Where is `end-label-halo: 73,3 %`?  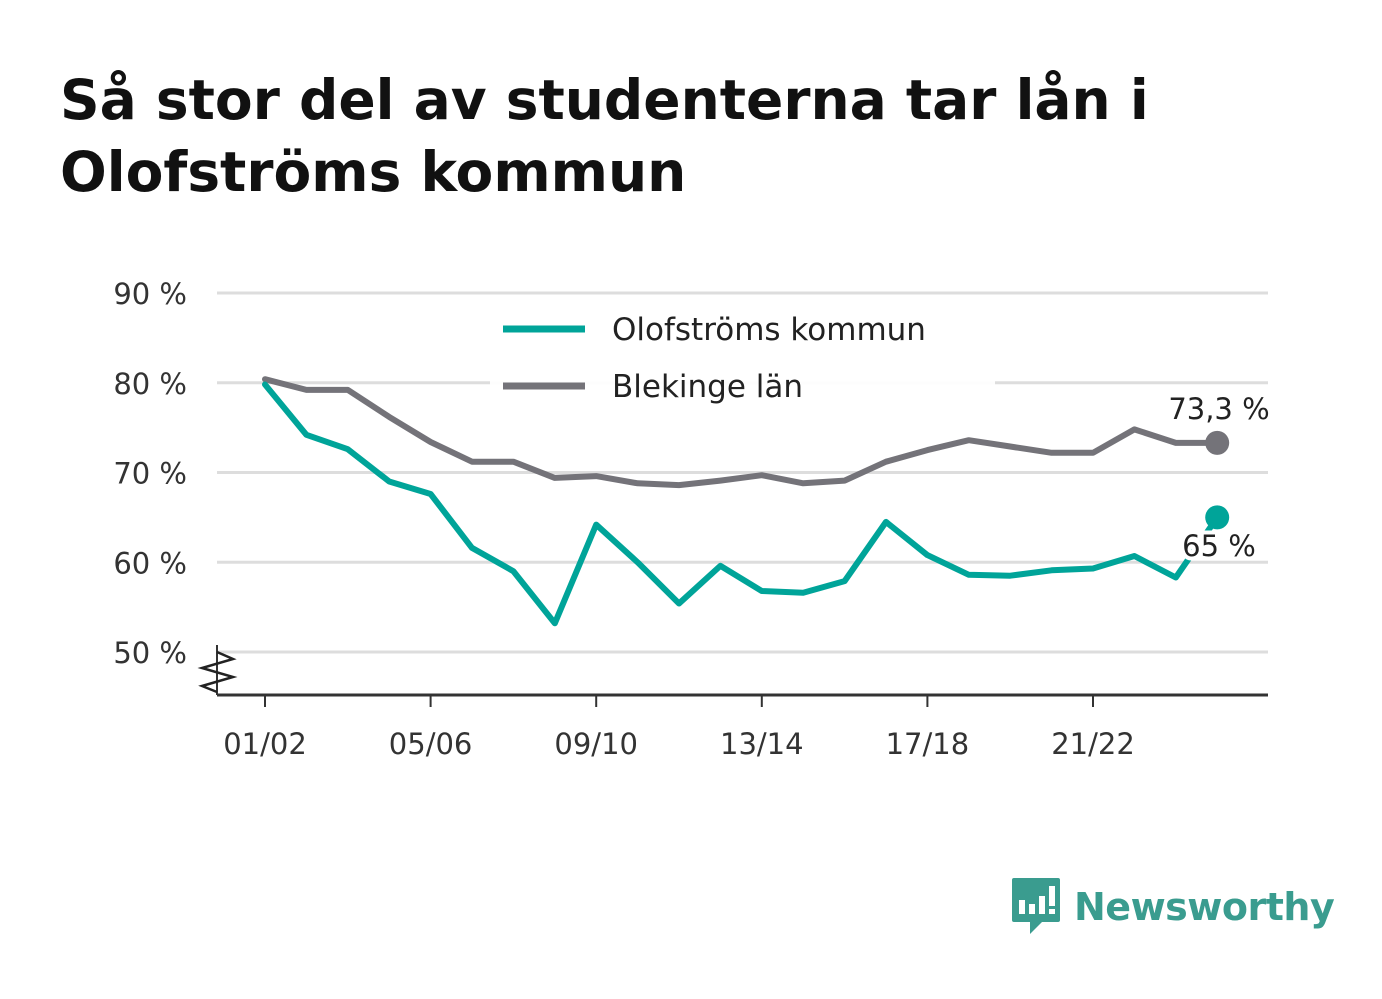
end-label-halo: 73,3 % is located at coordinates (1218, 409).